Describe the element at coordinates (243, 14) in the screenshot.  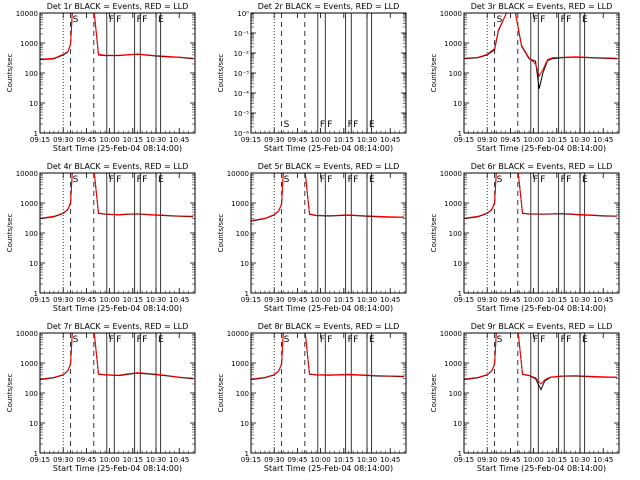
I see `y-tick-label: 10⁰` at that location.